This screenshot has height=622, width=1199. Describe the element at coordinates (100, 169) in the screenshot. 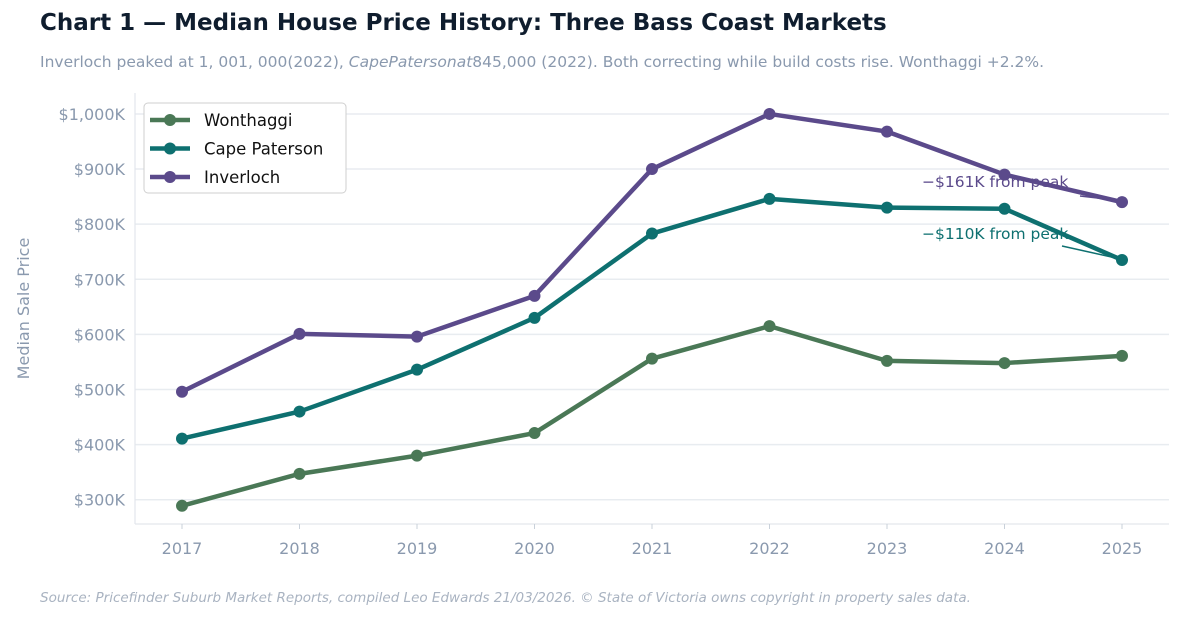

I see `y-tick-label: $900K` at that location.